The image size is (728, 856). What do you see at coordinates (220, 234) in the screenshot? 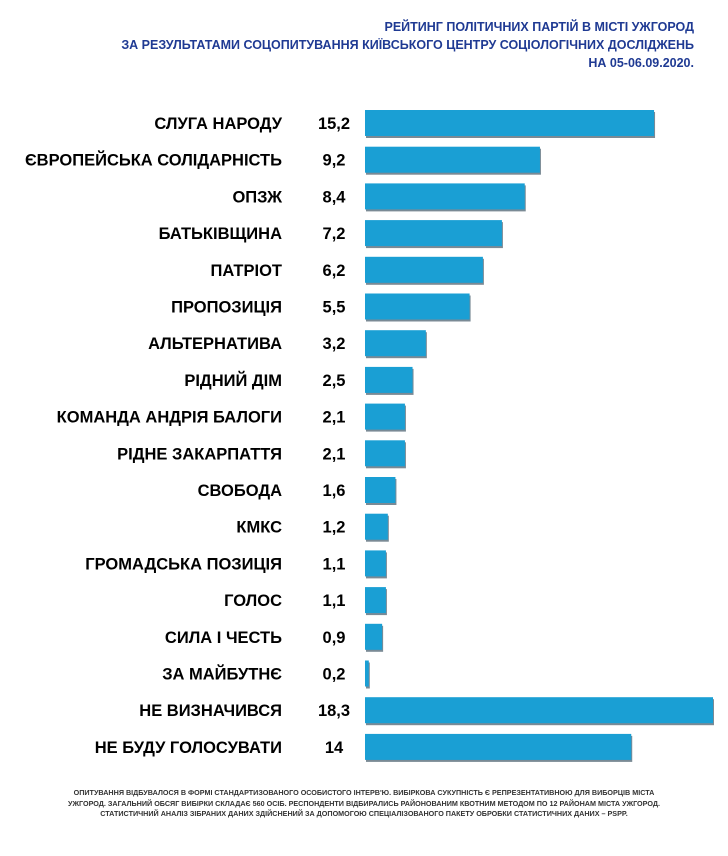
I see `category-label: БАТЬКІВЩИНА` at bounding box center [220, 234].